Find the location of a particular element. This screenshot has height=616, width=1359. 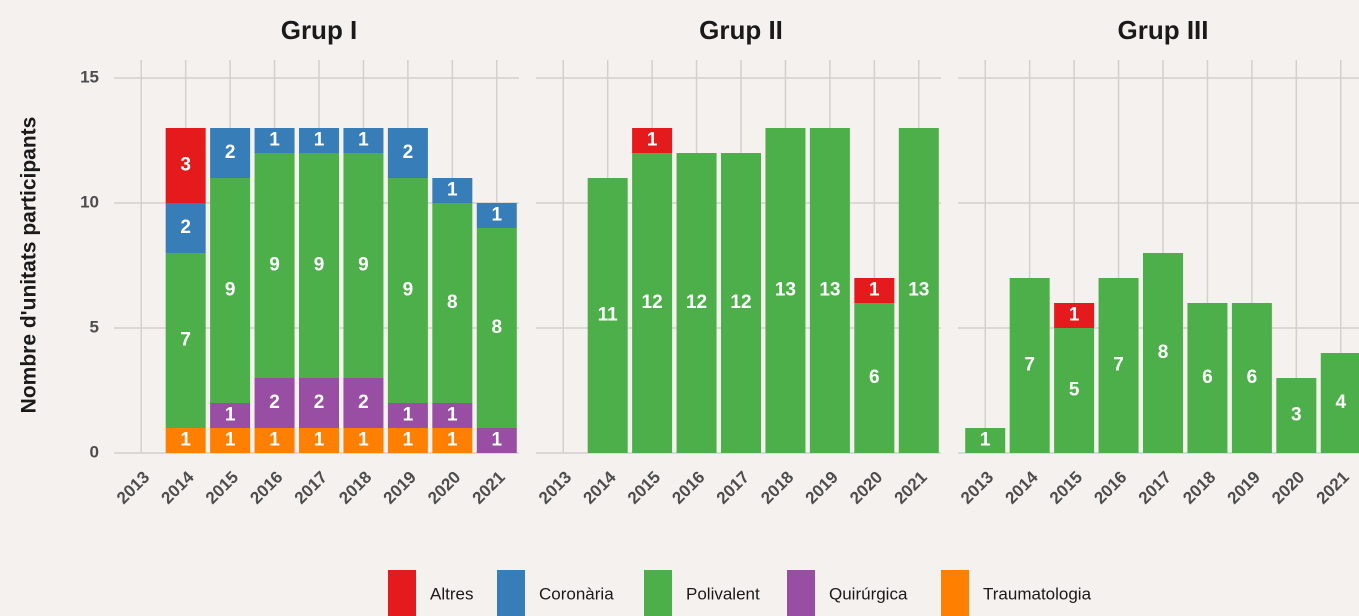

data-label: 4 is located at coordinates (1340, 402).